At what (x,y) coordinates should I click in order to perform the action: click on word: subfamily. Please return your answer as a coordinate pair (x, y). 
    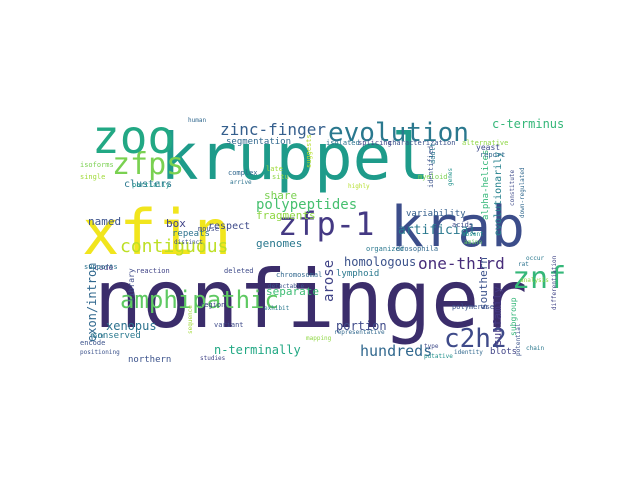
    Looking at the image, I should click on (497, 316).